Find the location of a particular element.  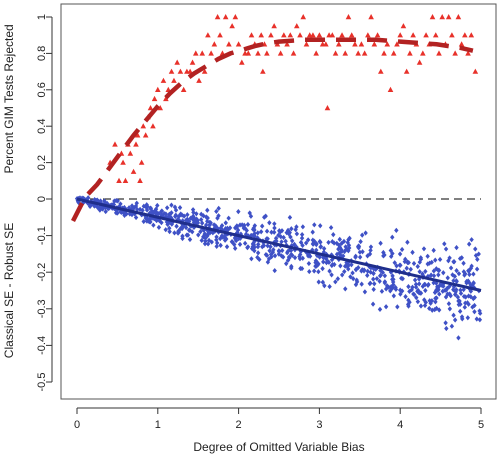

y-tick-label: 0.8 is located at coordinates (42, 53).